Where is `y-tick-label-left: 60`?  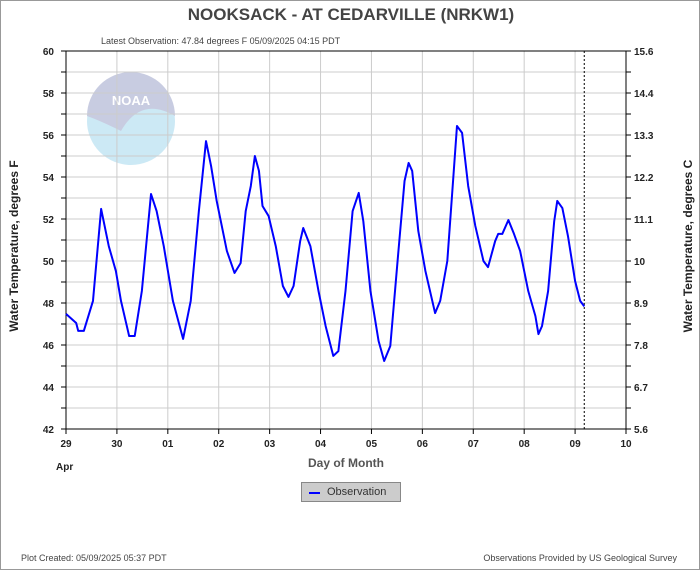 y-tick-label-left: 60 is located at coordinates (49, 52).